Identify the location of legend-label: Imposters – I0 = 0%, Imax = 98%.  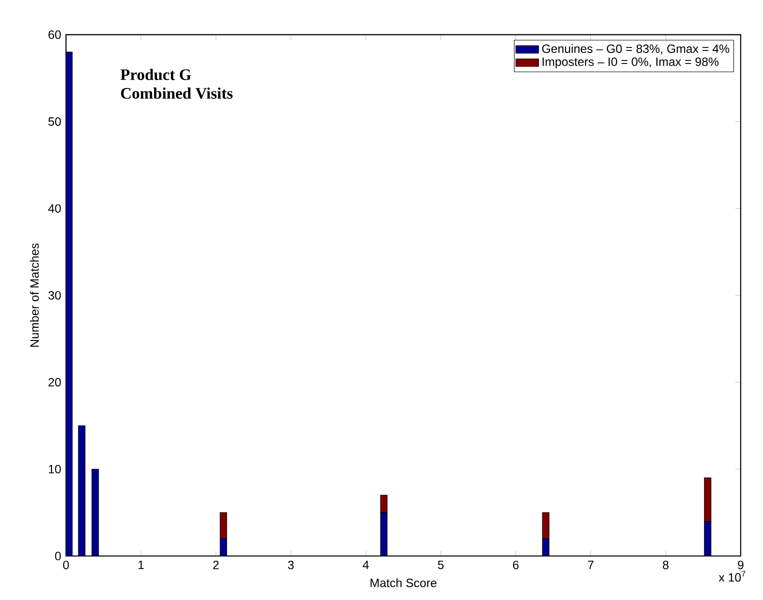
(630, 63).